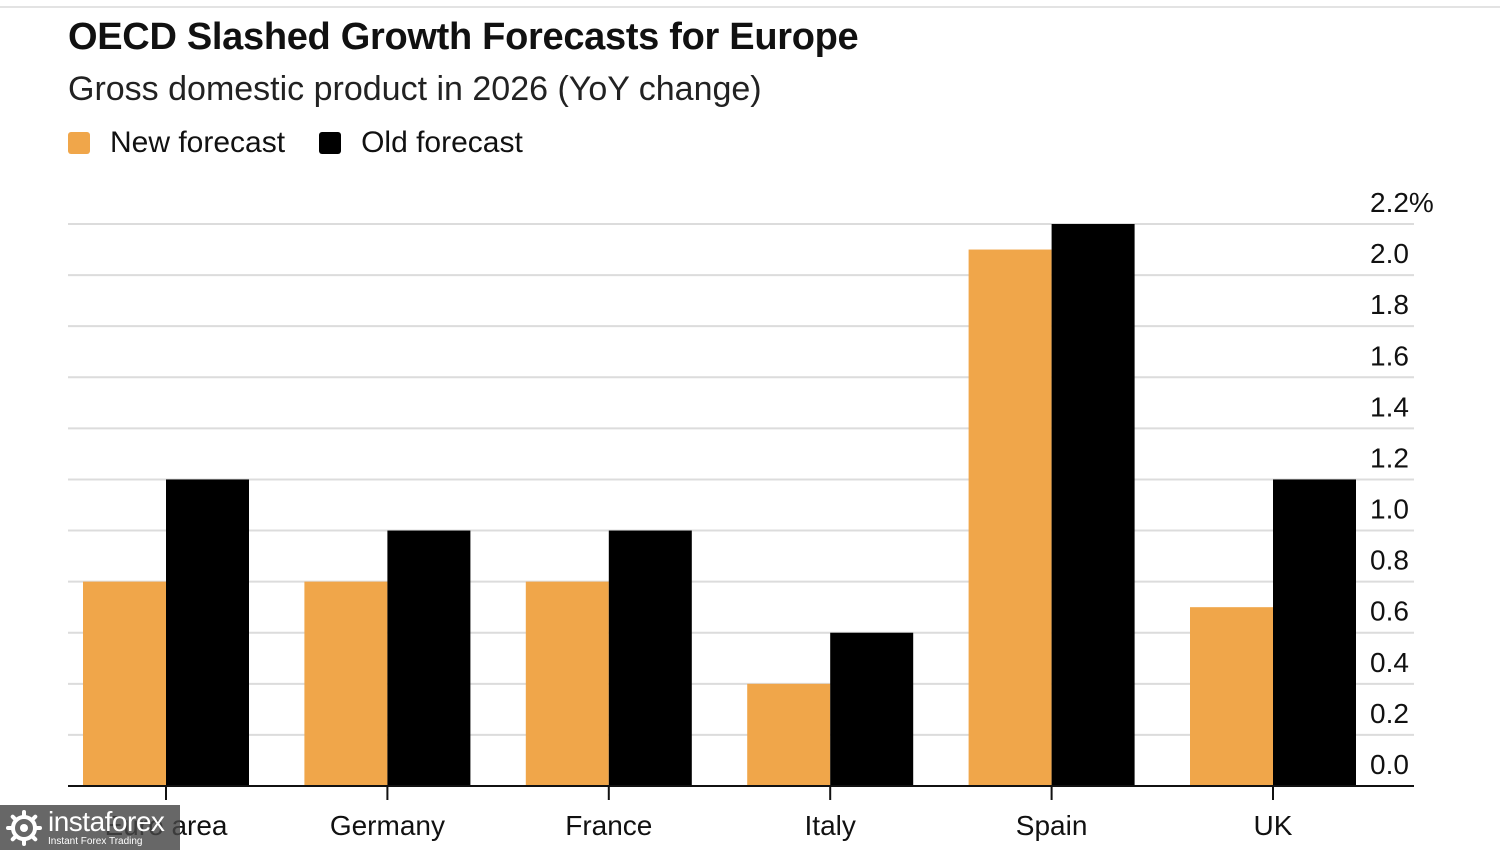  Describe the element at coordinates (608, 825) in the screenshot. I see `x-tick-label-france: France` at that location.